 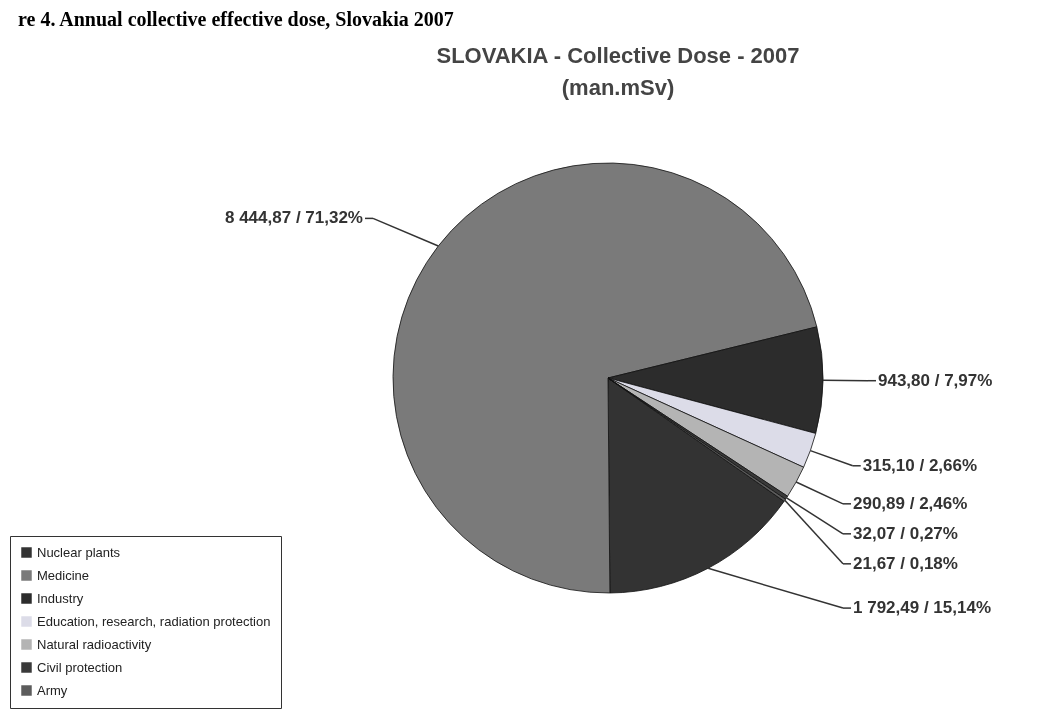 What do you see at coordinates (618, 87) in the screenshot?
I see `chart-subtitle: (man.mSv)` at bounding box center [618, 87].